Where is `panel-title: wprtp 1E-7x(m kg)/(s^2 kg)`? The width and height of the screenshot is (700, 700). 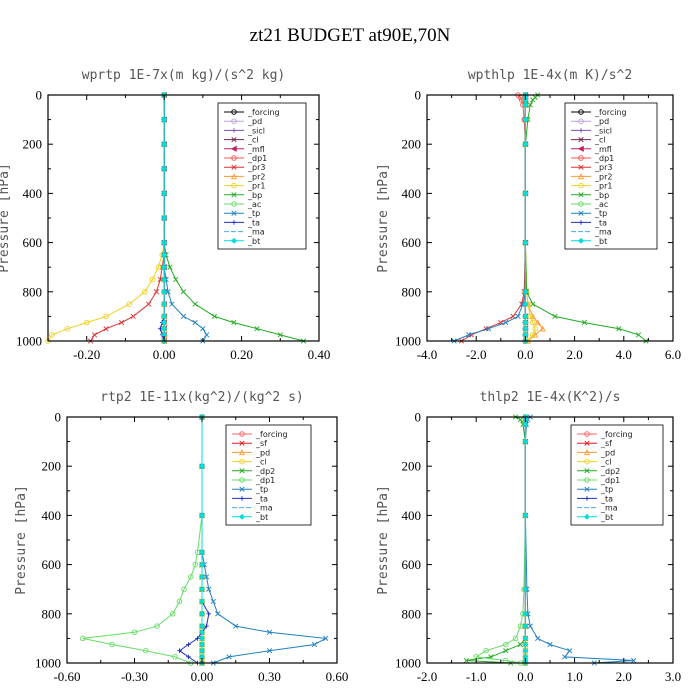 panel-title: wprtp 1E-7x(m kg)/(s^2 kg) is located at coordinates (184, 75).